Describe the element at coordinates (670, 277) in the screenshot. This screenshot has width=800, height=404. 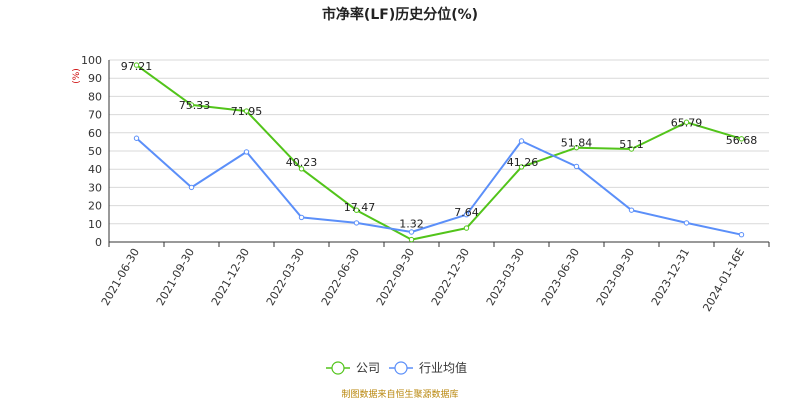
I see `x-tick-label-2023-12-31: 2023-12-31` at that location.